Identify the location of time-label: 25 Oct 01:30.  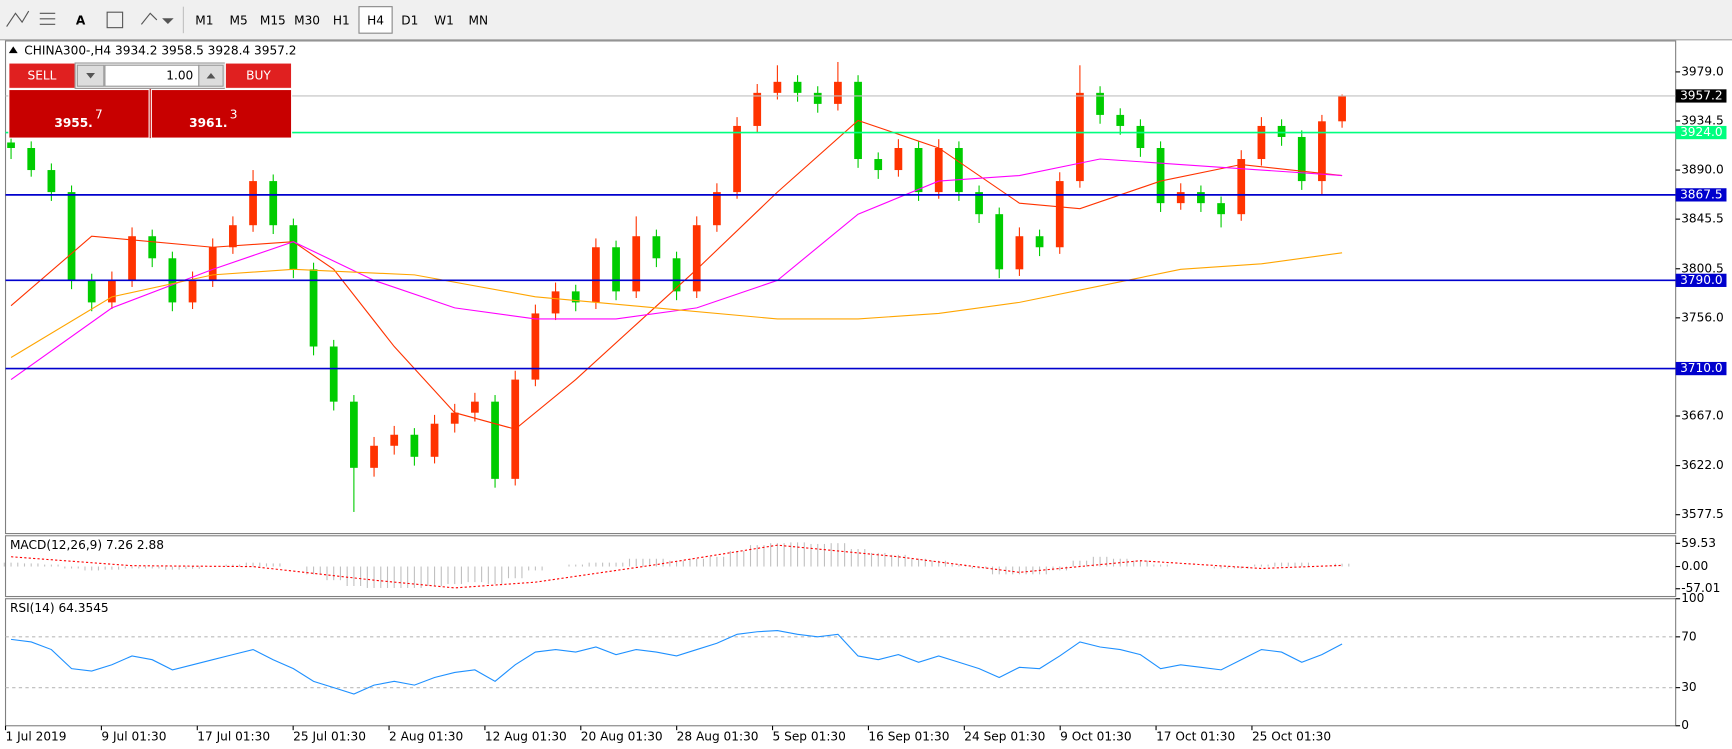
(1291, 736).